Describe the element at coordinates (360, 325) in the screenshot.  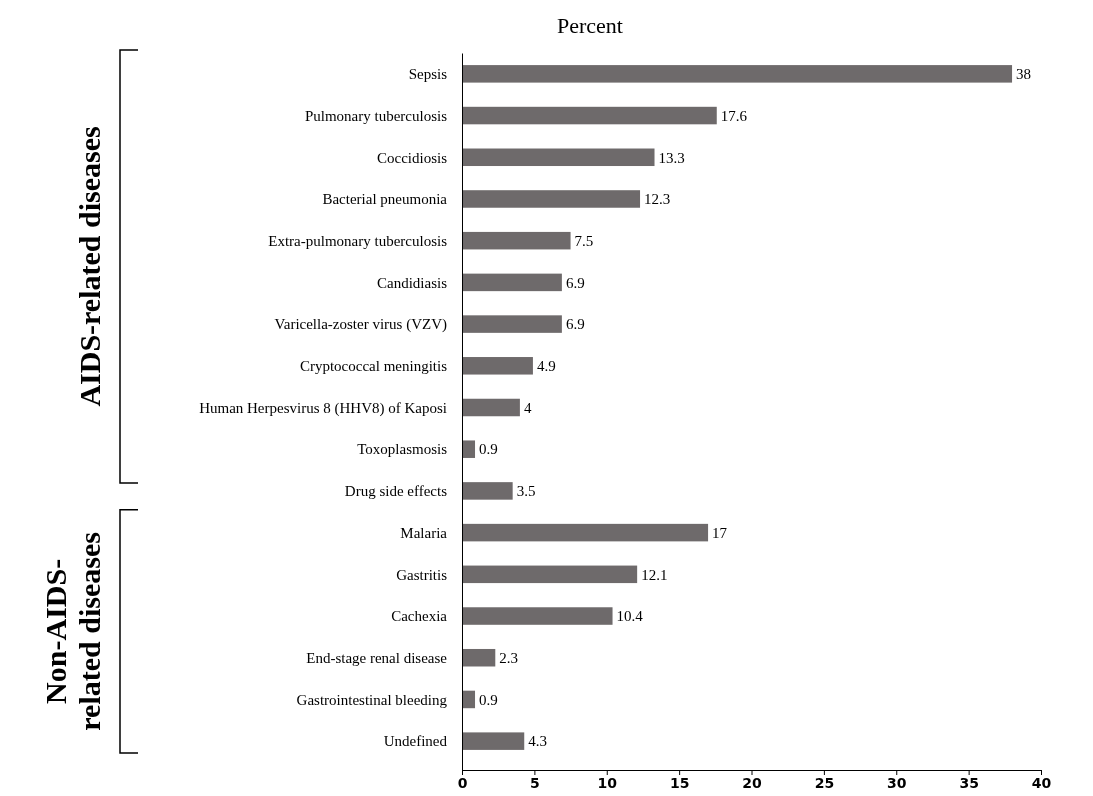
I see `y-tick-label: Varicella-zoster virus (VZV)` at that location.